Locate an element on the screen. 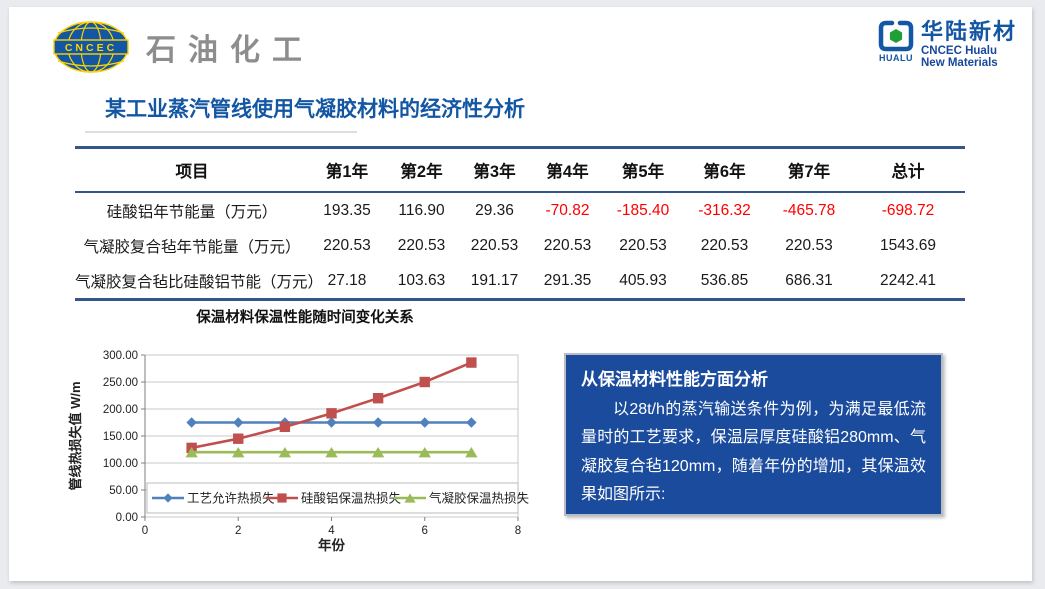 The height and width of the screenshot is (589, 1045). column-header: 第4年 is located at coordinates (567, 170).